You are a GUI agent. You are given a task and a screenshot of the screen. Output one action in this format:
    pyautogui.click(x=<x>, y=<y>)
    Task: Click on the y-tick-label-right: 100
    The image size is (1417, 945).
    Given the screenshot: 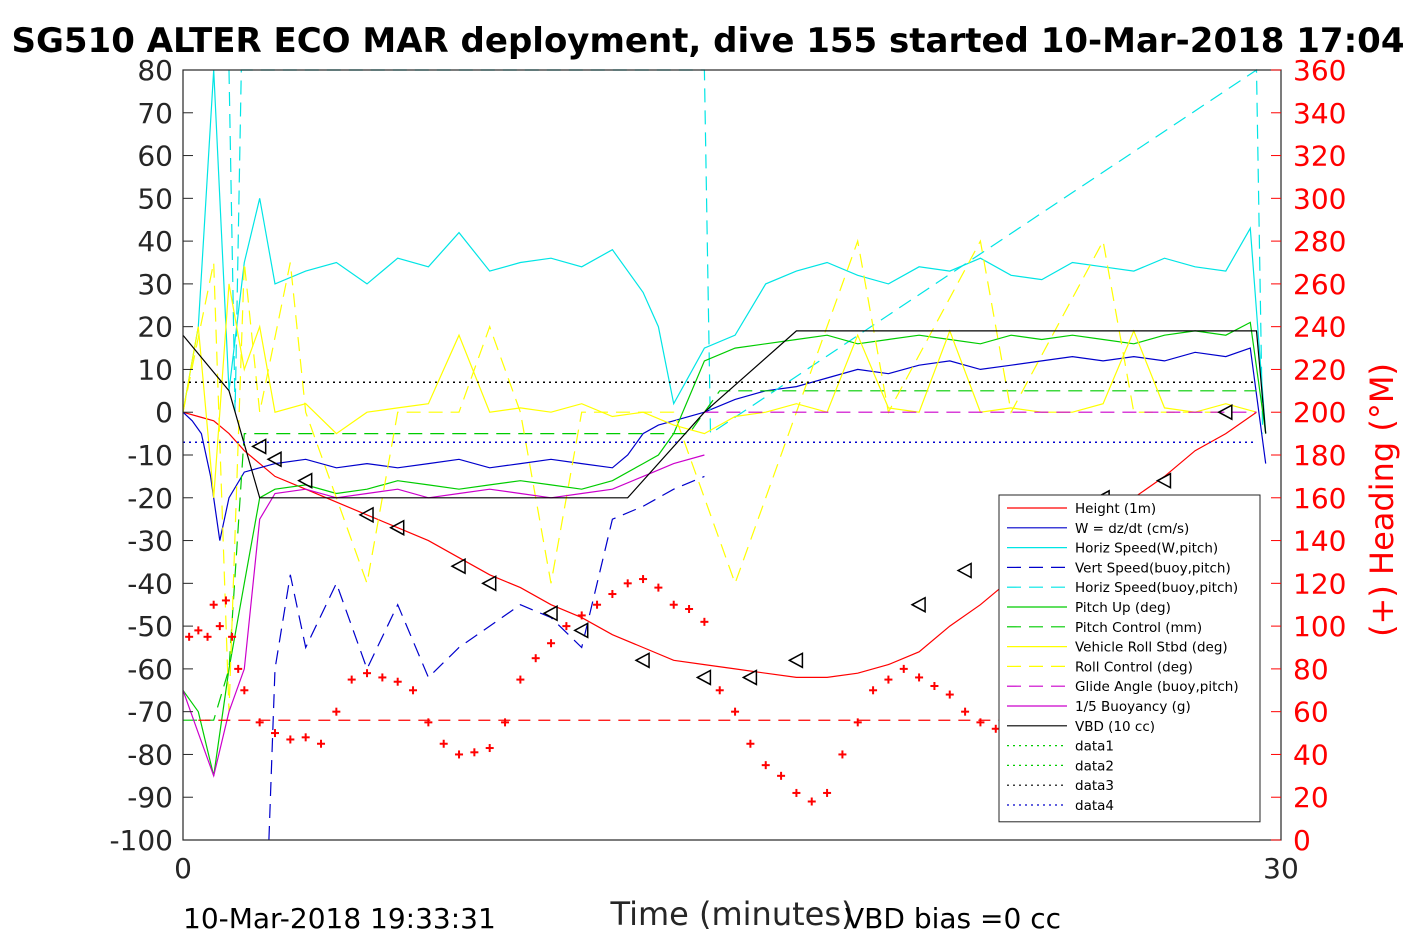 What is the action you would take?
    pyautogui.click(x=1319, y=626)
    